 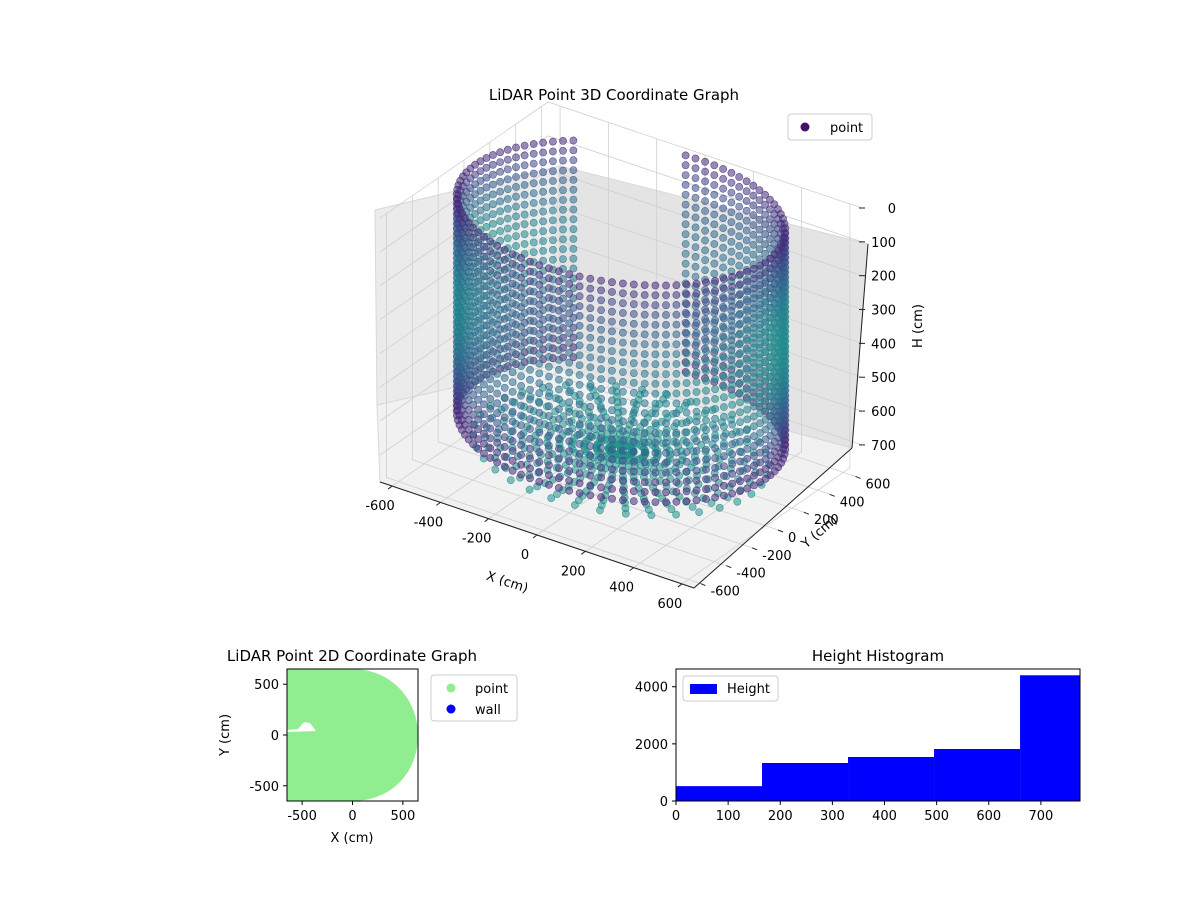 What do you see at coordinates (1050, 738) in the screenshot?
I see `histogram-bar` at bounding box center [1050, 738].